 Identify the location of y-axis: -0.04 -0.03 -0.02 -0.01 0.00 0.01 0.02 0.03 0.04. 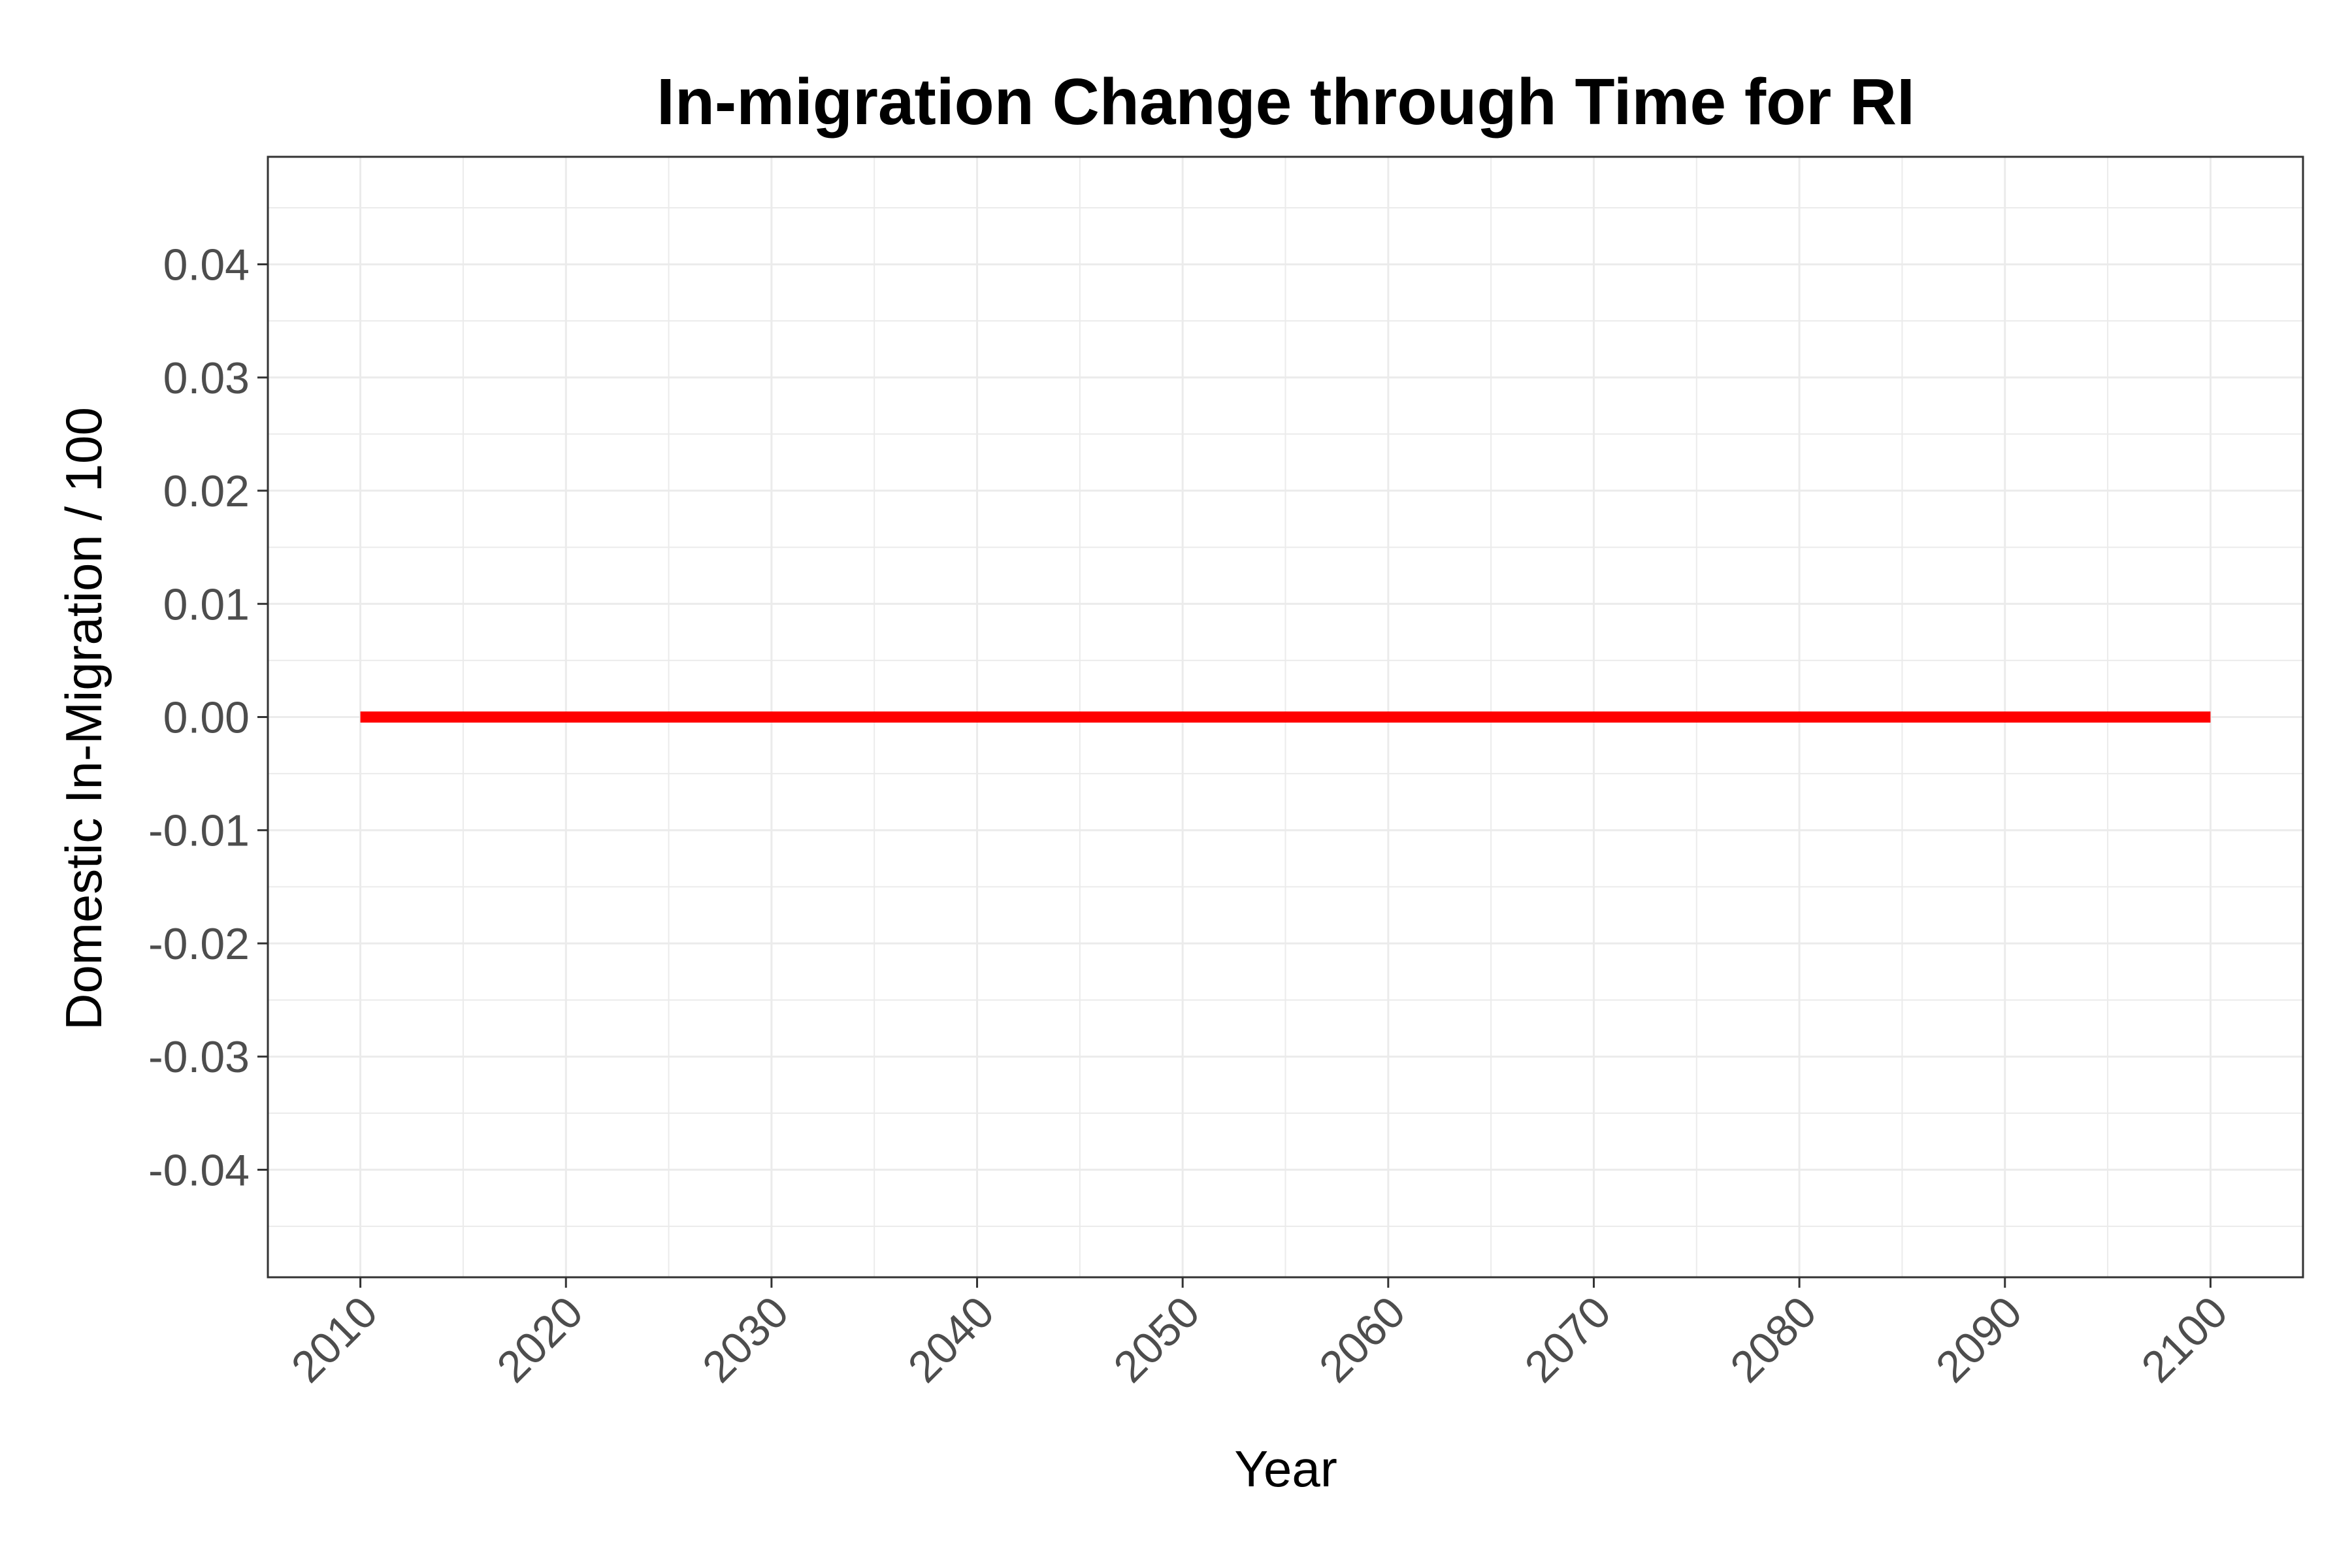
(208, 717).